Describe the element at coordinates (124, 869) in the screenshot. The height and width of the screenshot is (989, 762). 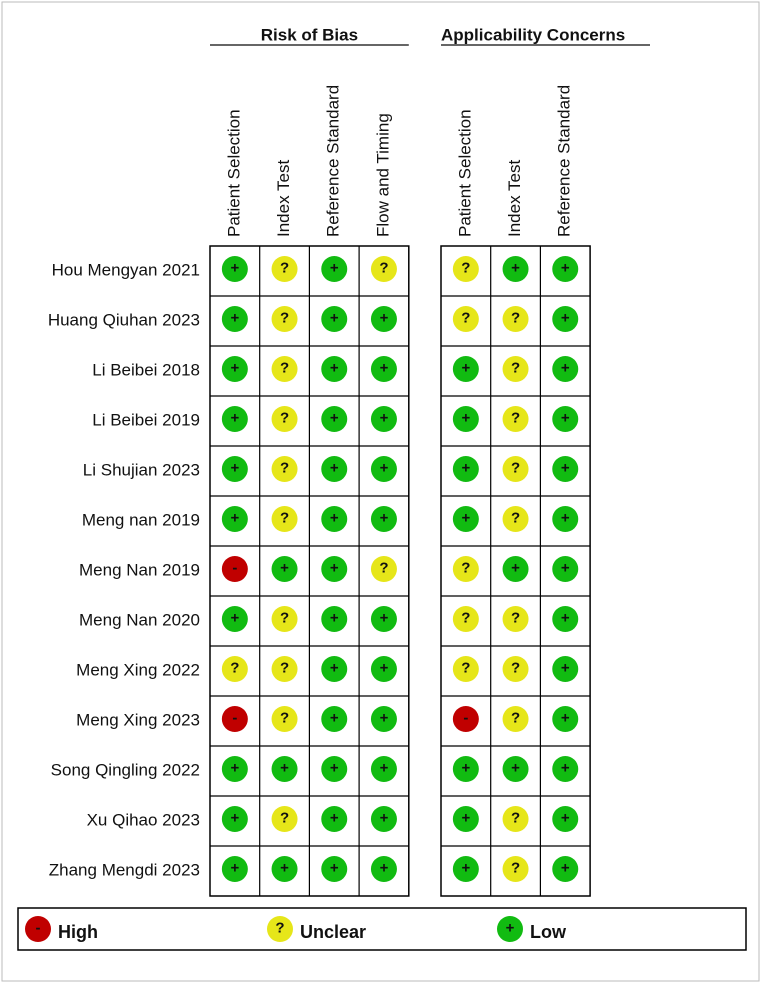
I see `study-label: Zhang Mengdi 2023` at that location.